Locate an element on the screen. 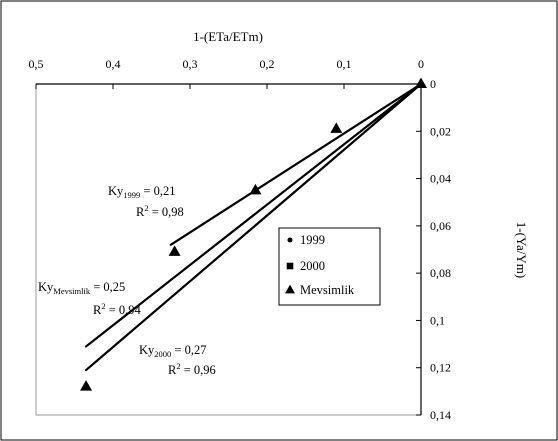 Image resolution: width=558 pixels, height=441 pixels. y-tick-label: 0,12 is located at coordinates (440, 368).